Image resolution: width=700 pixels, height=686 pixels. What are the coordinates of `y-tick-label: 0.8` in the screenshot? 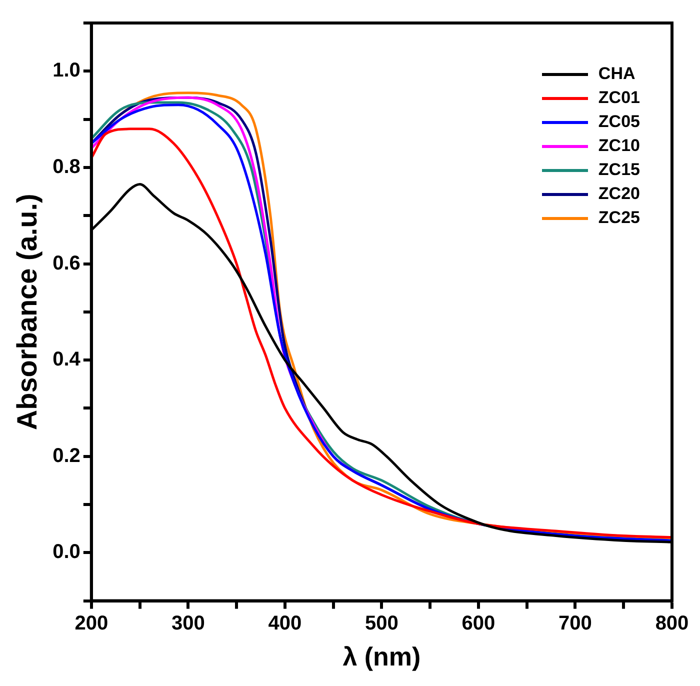 It's located at (66, 167).